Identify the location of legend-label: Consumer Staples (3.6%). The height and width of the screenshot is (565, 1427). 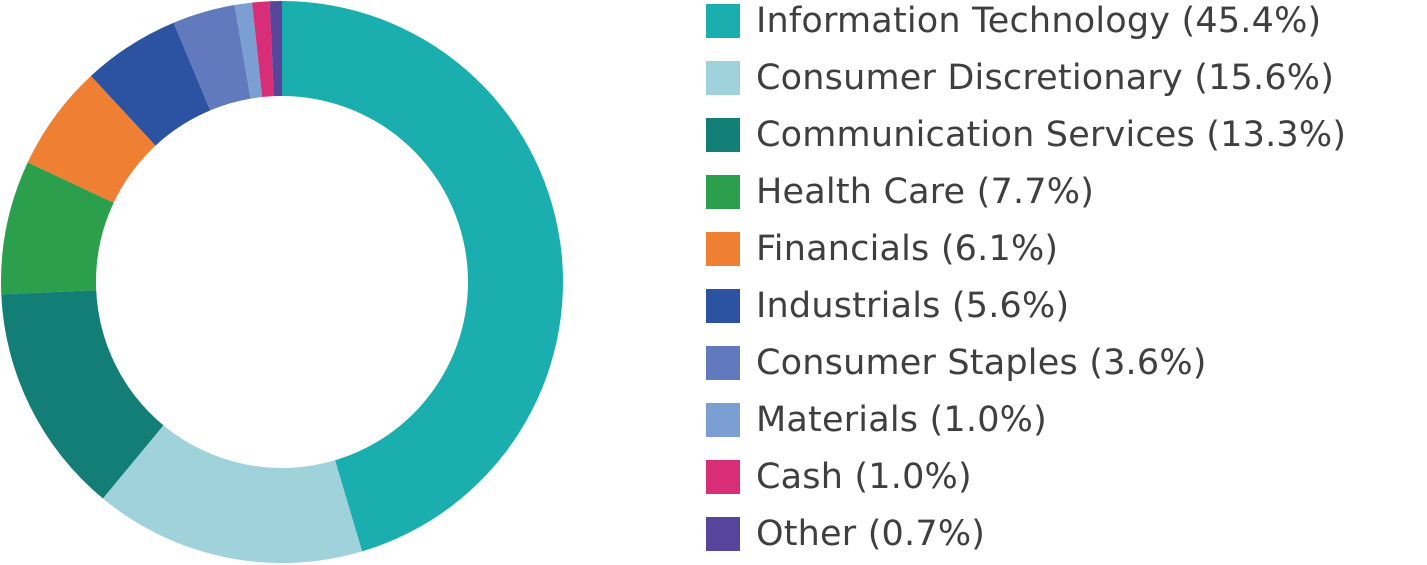
(981, 363).